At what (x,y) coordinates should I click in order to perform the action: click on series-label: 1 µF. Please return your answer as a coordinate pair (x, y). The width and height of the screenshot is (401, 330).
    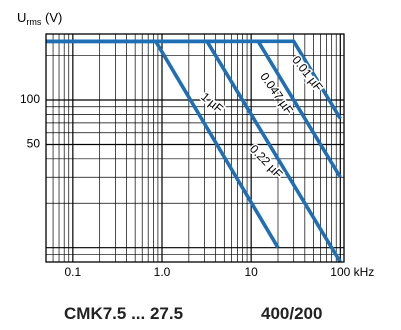
    Looking at the image, I should click on (212, 103).